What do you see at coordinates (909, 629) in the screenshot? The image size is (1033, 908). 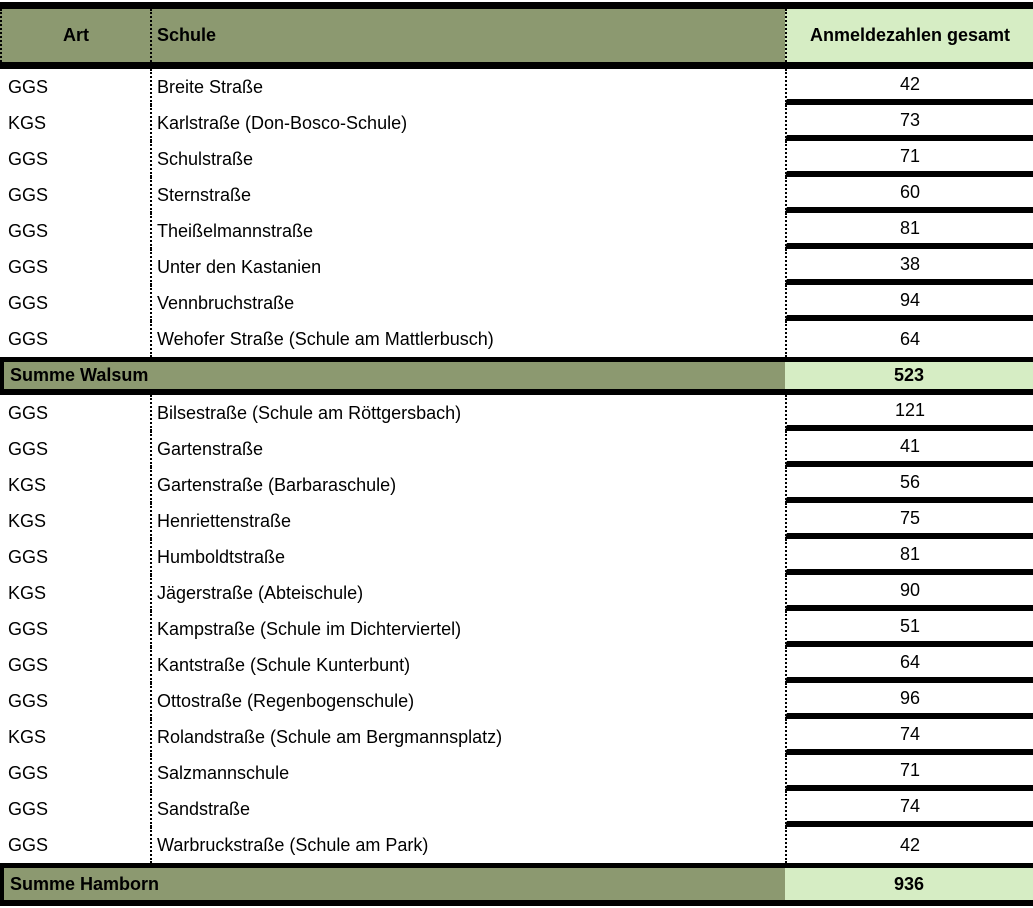 I see `registration-count: 51` at bounding box center [909, 629].